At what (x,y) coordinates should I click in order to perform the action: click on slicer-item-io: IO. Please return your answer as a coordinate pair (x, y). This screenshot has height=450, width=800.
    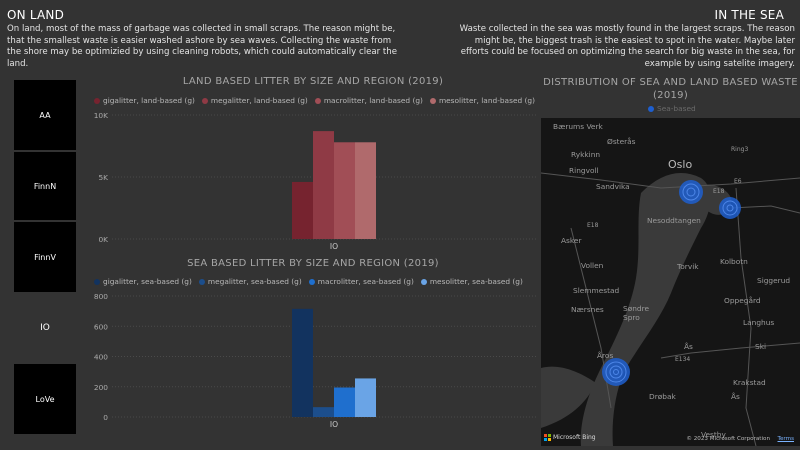
    Looking at the image, I should click on (45, 328).